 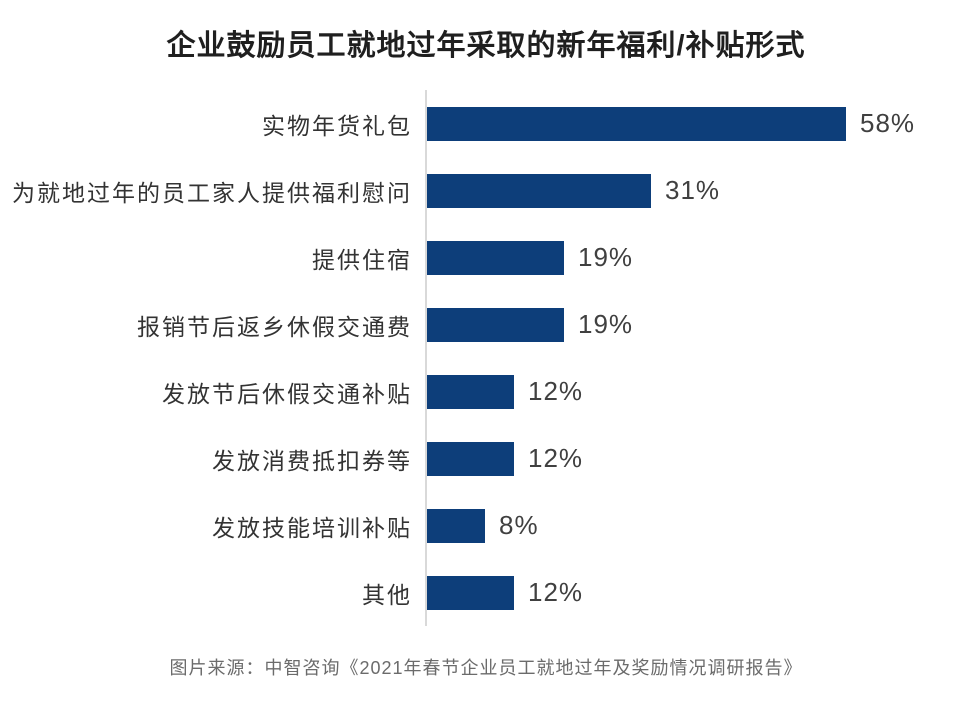 I want to click on bar-row: 提供住宿 19%, so click(x=486, y=257).